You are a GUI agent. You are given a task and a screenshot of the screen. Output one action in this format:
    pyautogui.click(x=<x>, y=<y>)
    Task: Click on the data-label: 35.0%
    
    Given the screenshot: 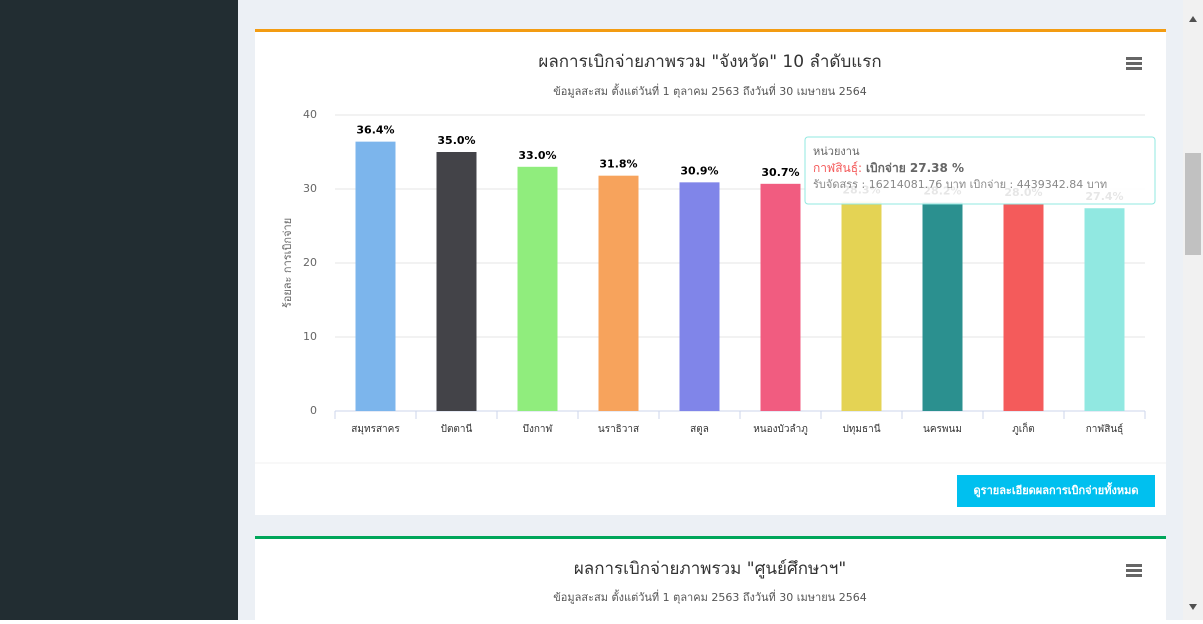 What is the action you would take?
    pyautogui.click(x=456, y=140)
    